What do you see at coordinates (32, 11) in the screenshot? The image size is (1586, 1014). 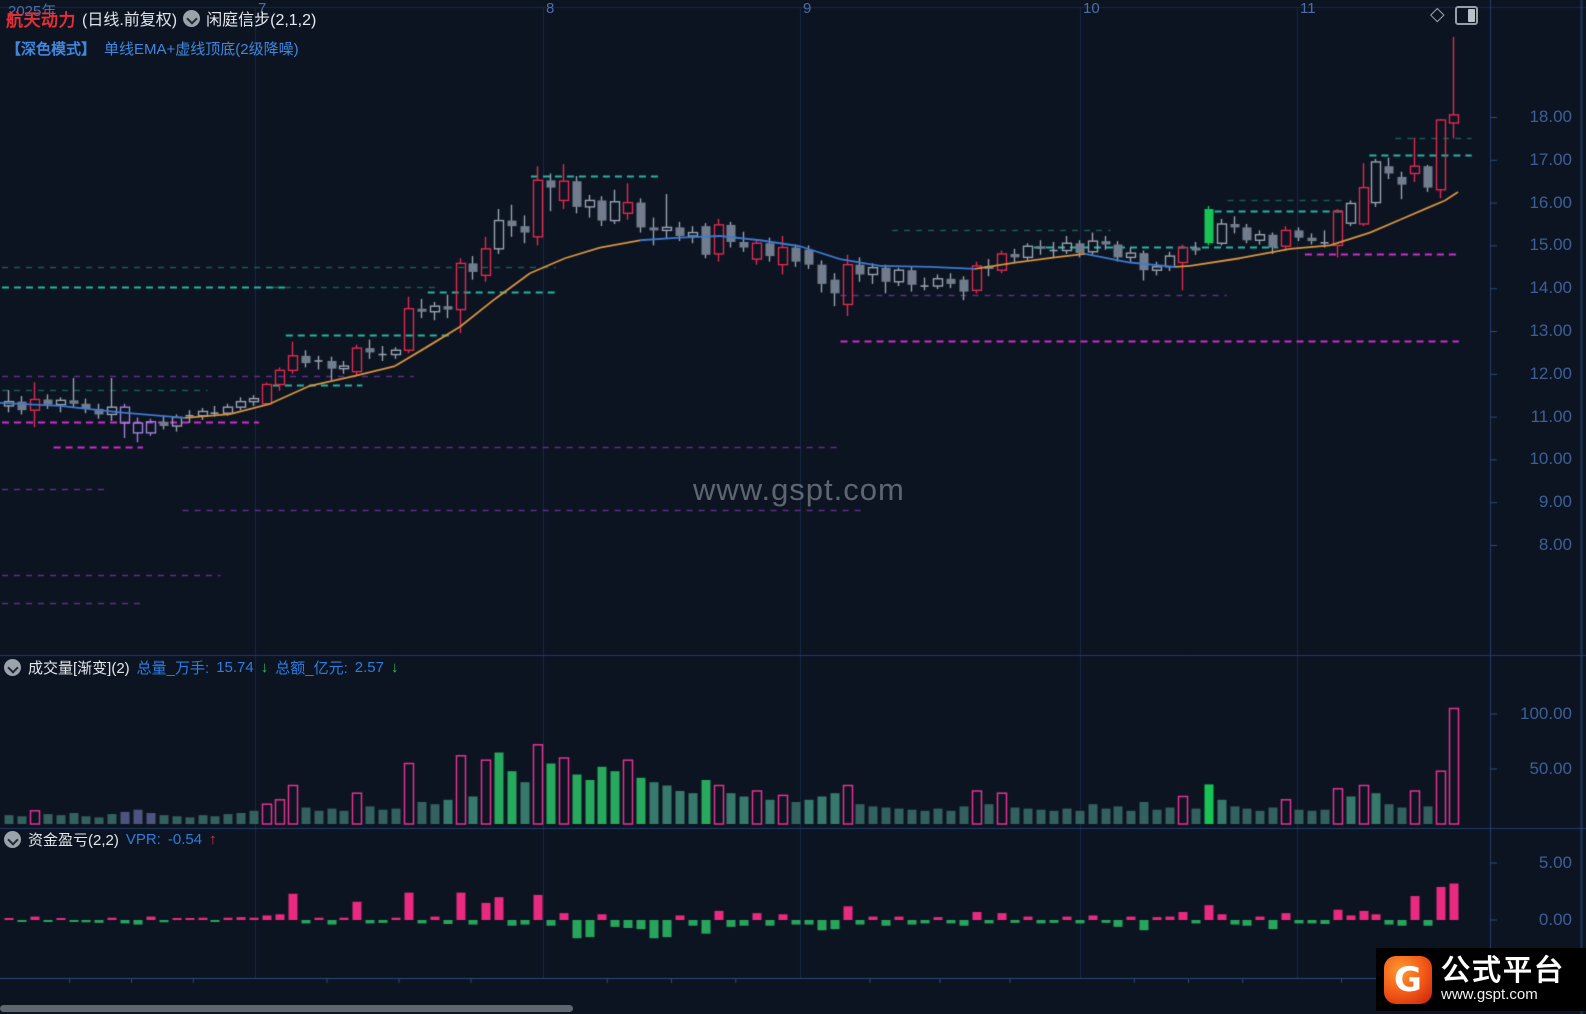 I see `month-label: 2025年` at bounding box center [32, 11].